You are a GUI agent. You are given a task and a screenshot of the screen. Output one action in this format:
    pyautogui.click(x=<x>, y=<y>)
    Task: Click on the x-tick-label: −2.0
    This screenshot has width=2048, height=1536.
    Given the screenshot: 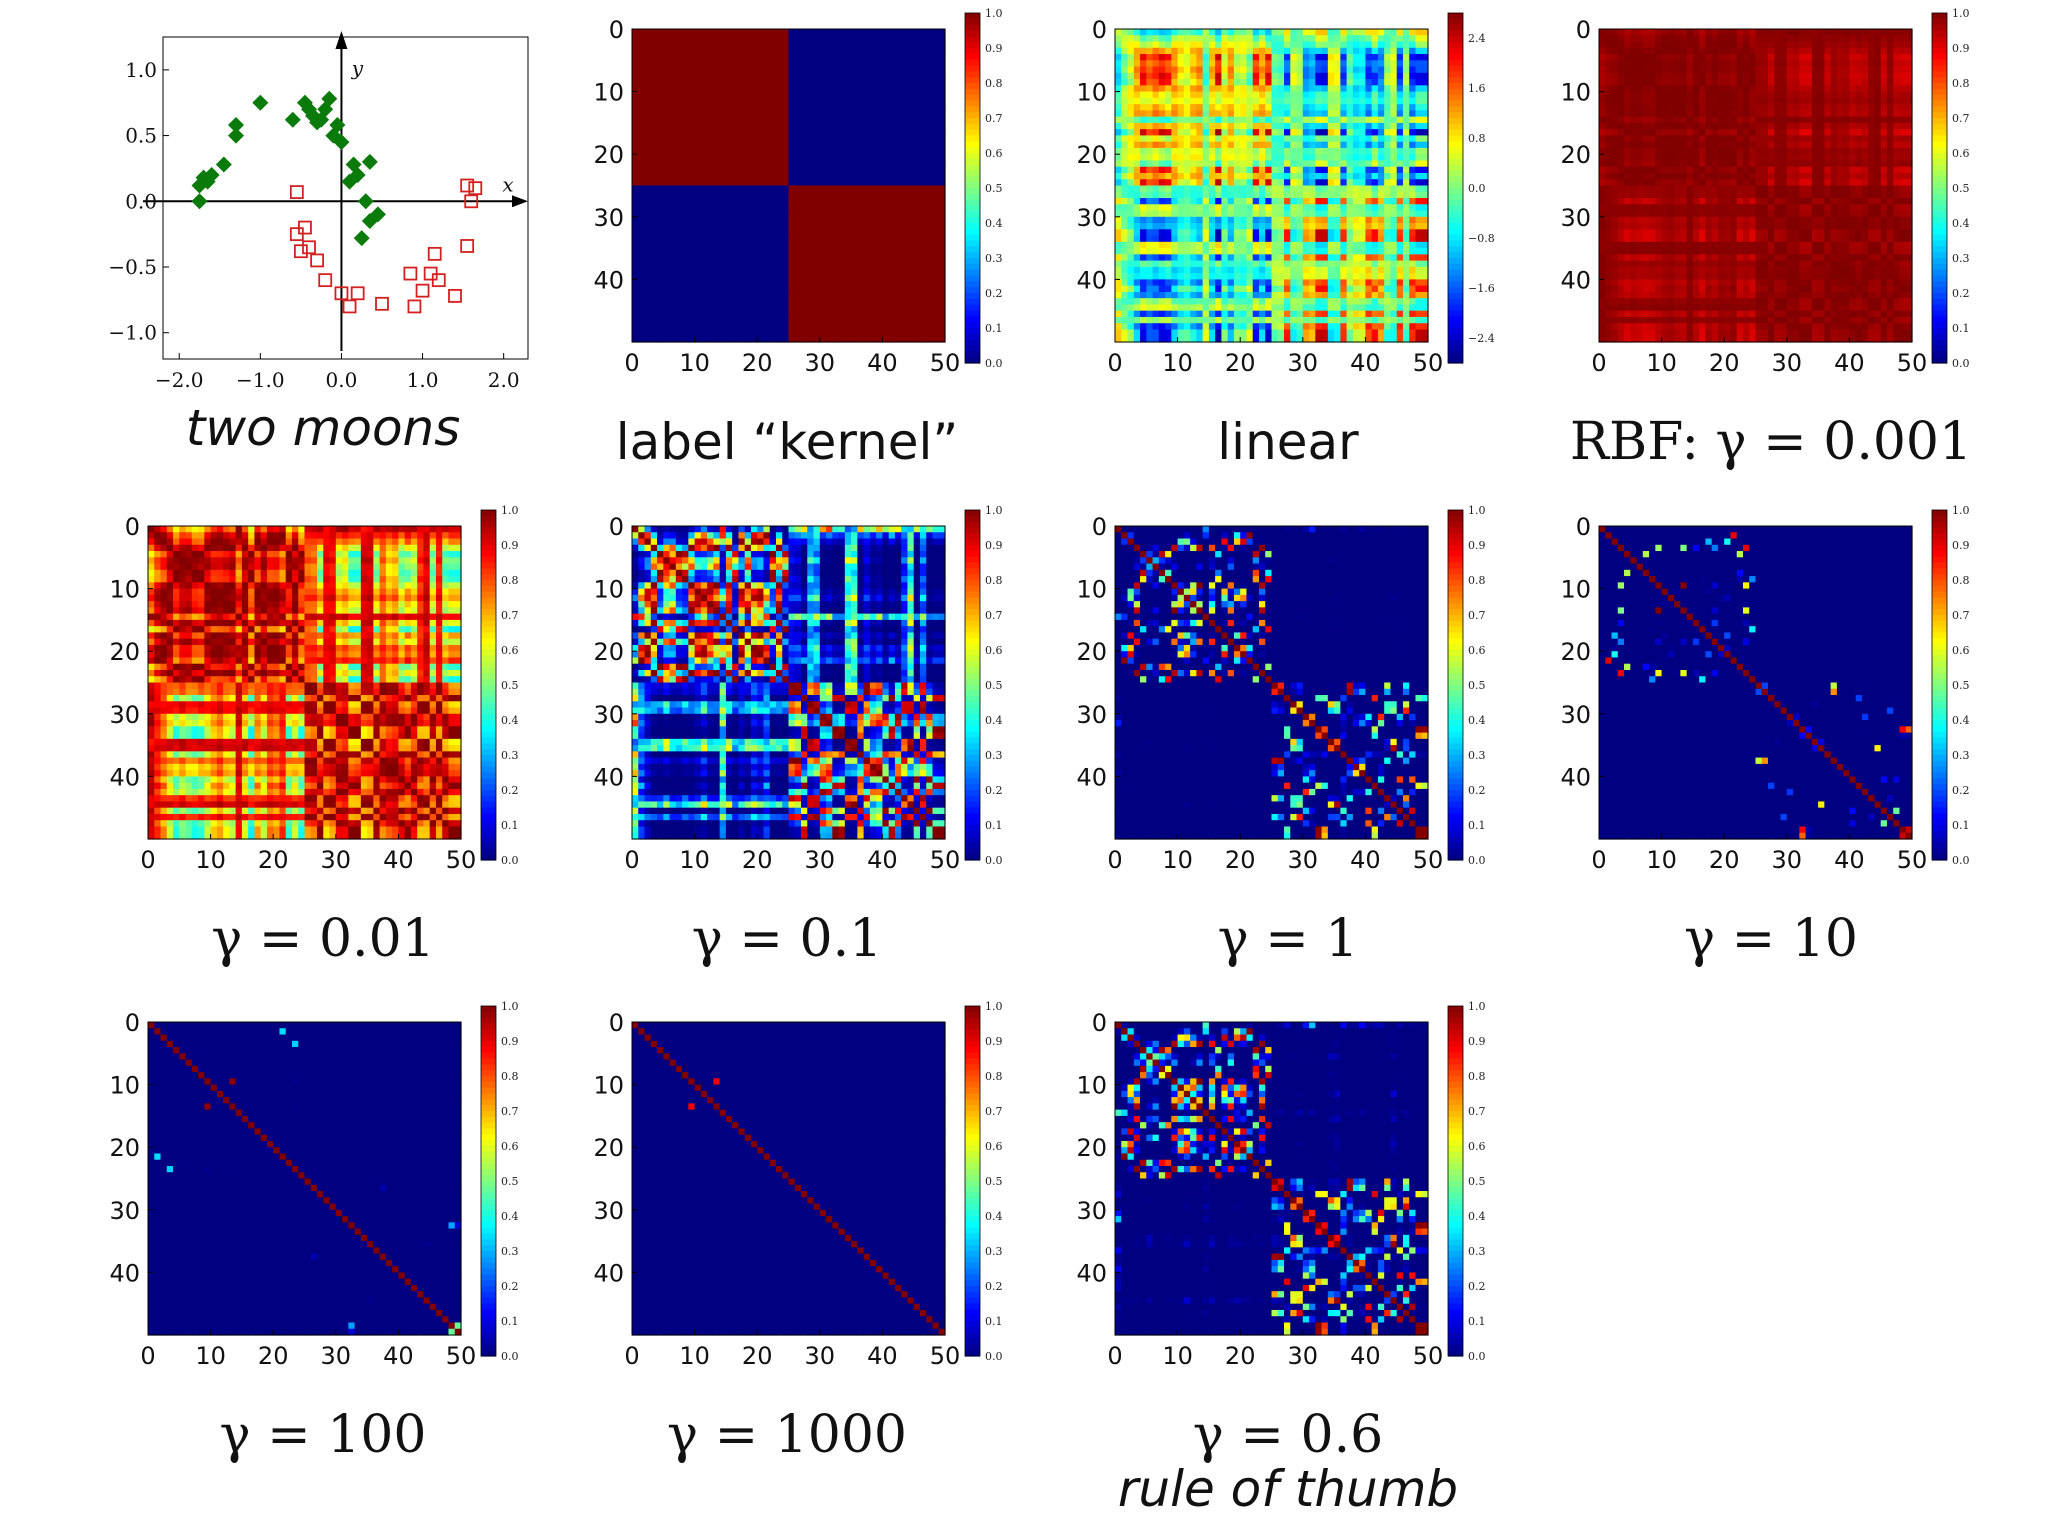 What is the action you would take?
    pyautogui.click(x=179, y=380)
    